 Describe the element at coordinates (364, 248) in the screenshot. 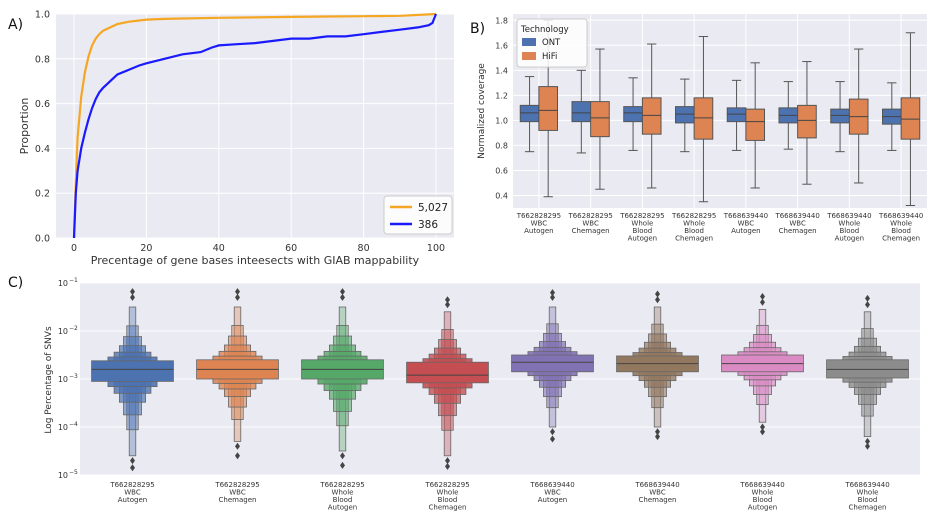

I see `panel-a-x-tick-label: 80` at that location.